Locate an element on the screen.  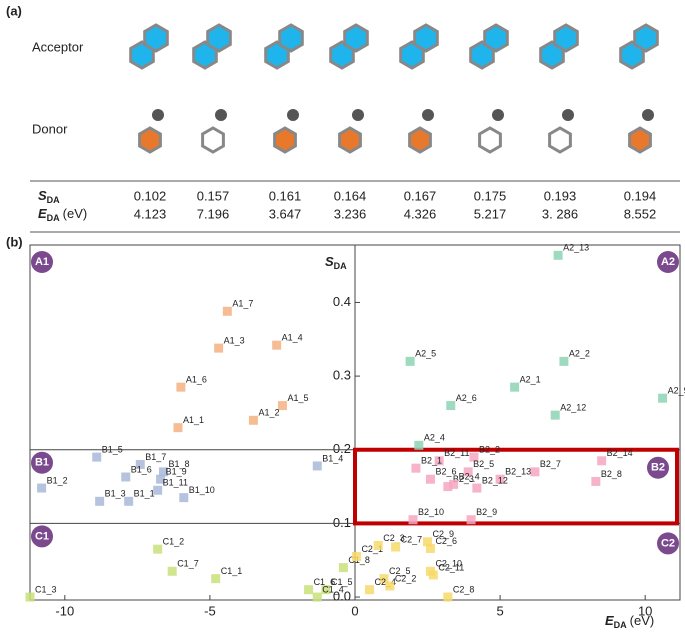
row-label: Donor is located at coordinates (50, 128).